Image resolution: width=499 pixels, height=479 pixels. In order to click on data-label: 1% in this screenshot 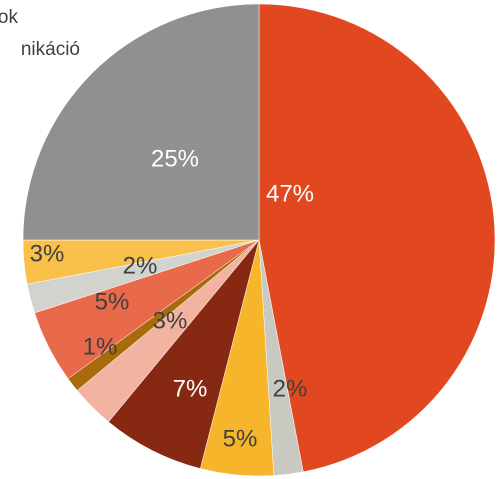, I will do `click(100, 346)`.